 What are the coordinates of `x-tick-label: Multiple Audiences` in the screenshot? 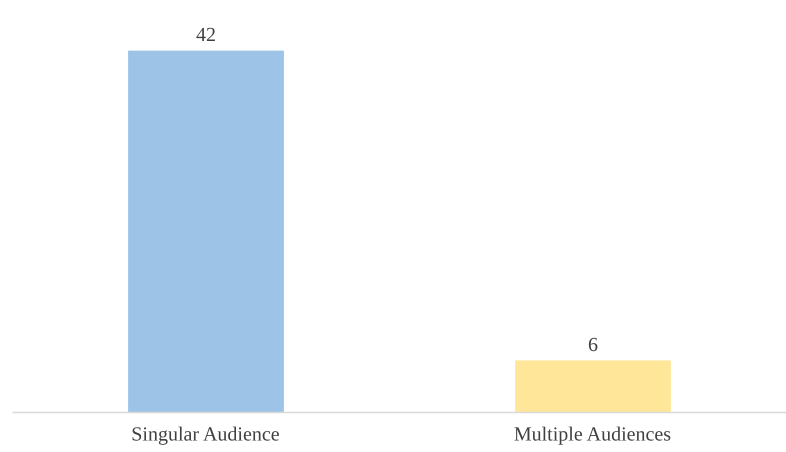 It's located at (593, 435).